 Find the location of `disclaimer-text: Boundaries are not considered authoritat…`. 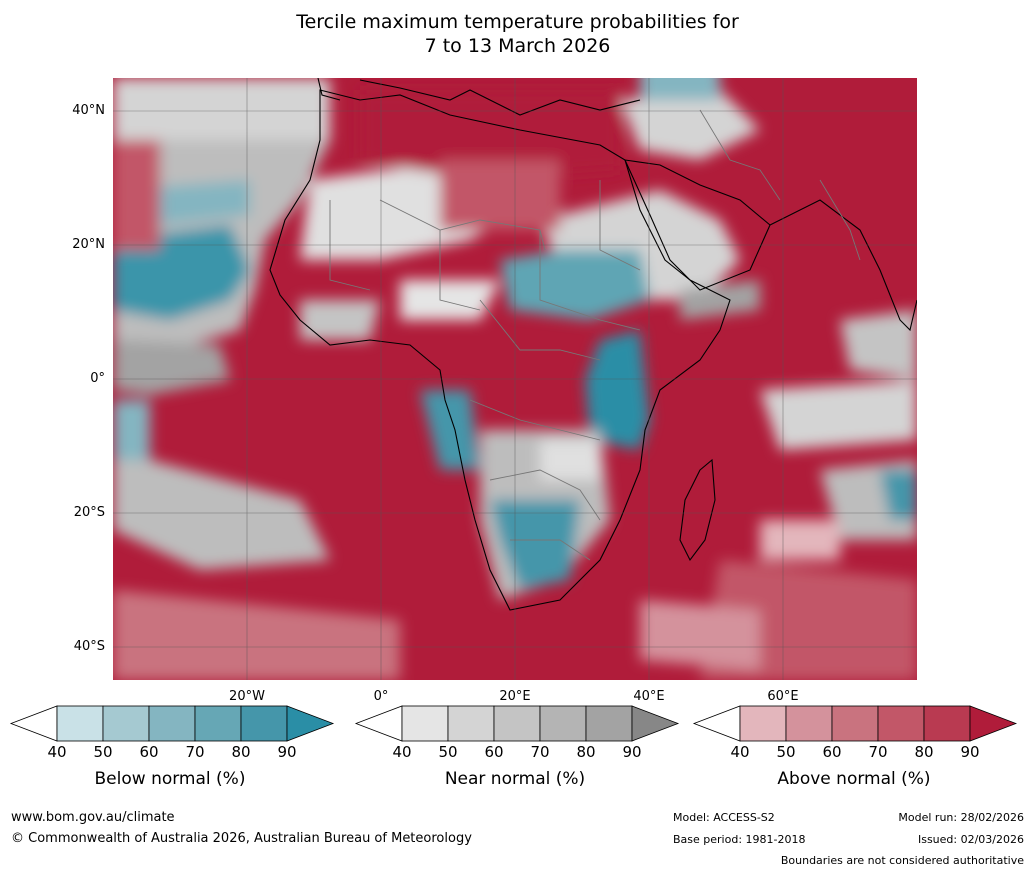

disclaimer-text: Boundaries are not considered authoritat… is located at coordinates (902, 860).